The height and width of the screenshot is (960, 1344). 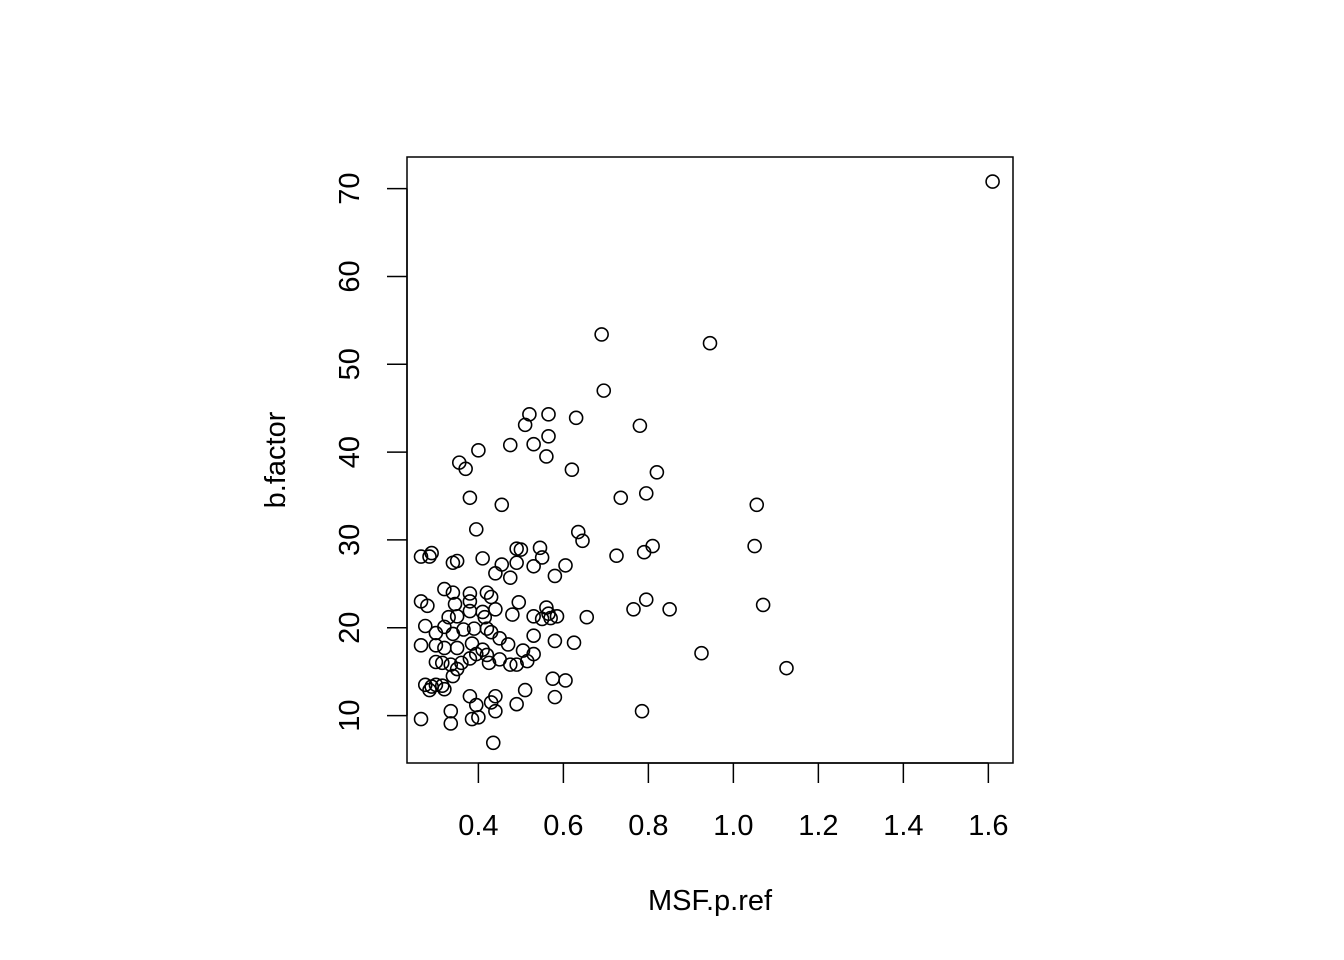 What do you see at coordinates (350, 364) in the screenshot?
I see `y-tick-label: 50` at bounding box center [350, 364].